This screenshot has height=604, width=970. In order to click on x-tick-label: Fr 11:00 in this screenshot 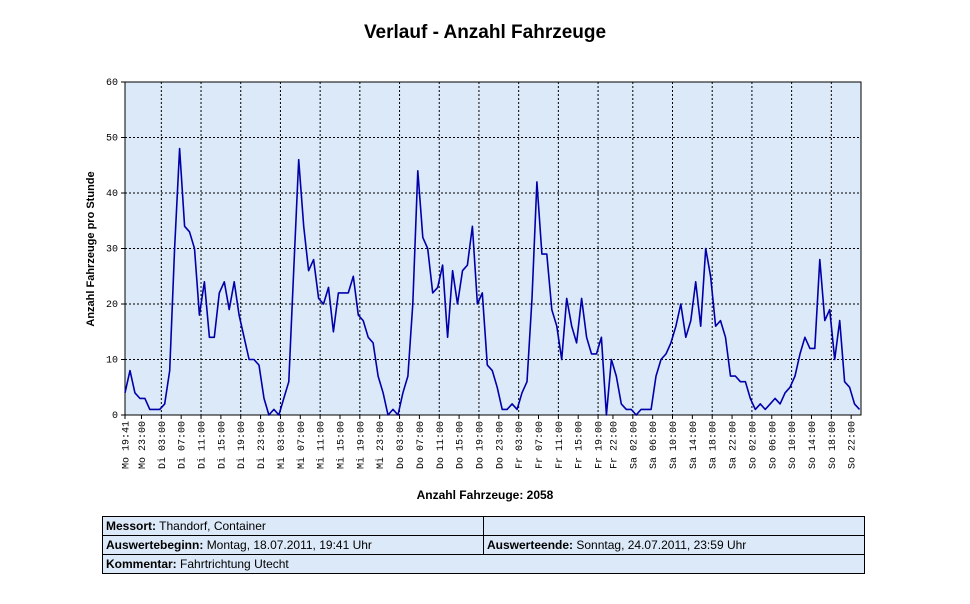, I will do `click(560, 445)`.